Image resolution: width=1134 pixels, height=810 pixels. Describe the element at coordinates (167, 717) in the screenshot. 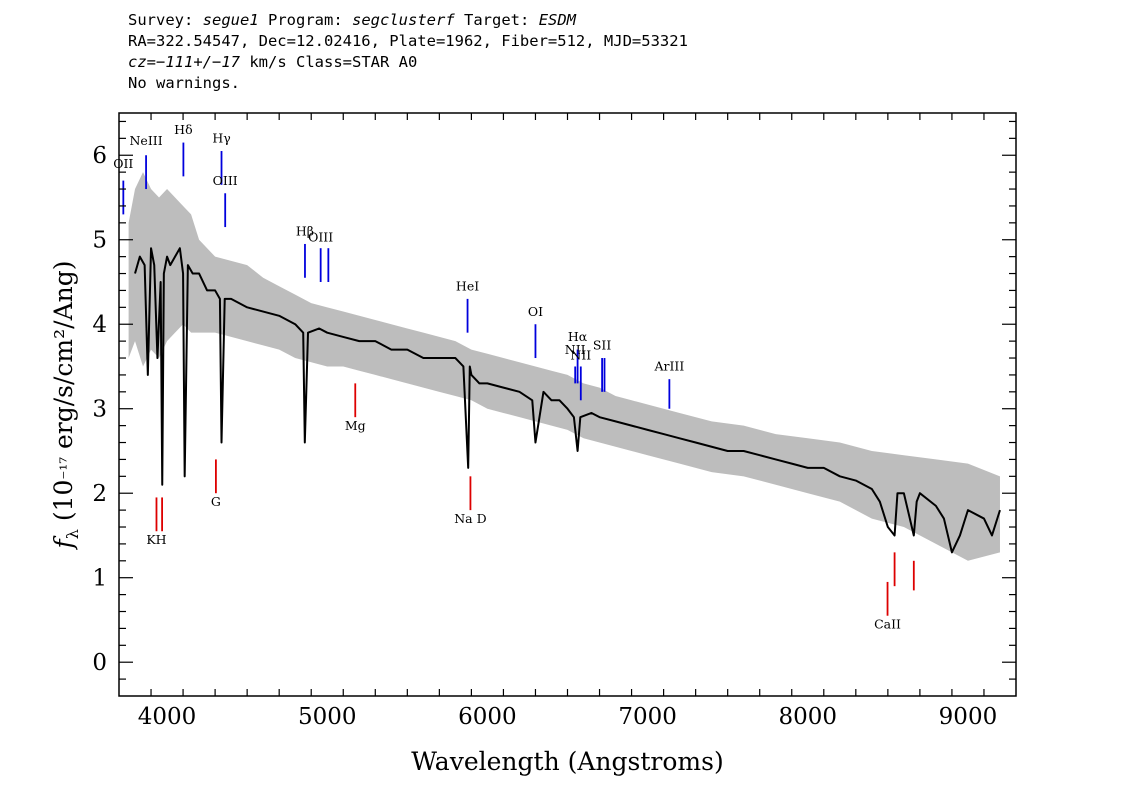

I see `x-tick-label: 4000` at that location.